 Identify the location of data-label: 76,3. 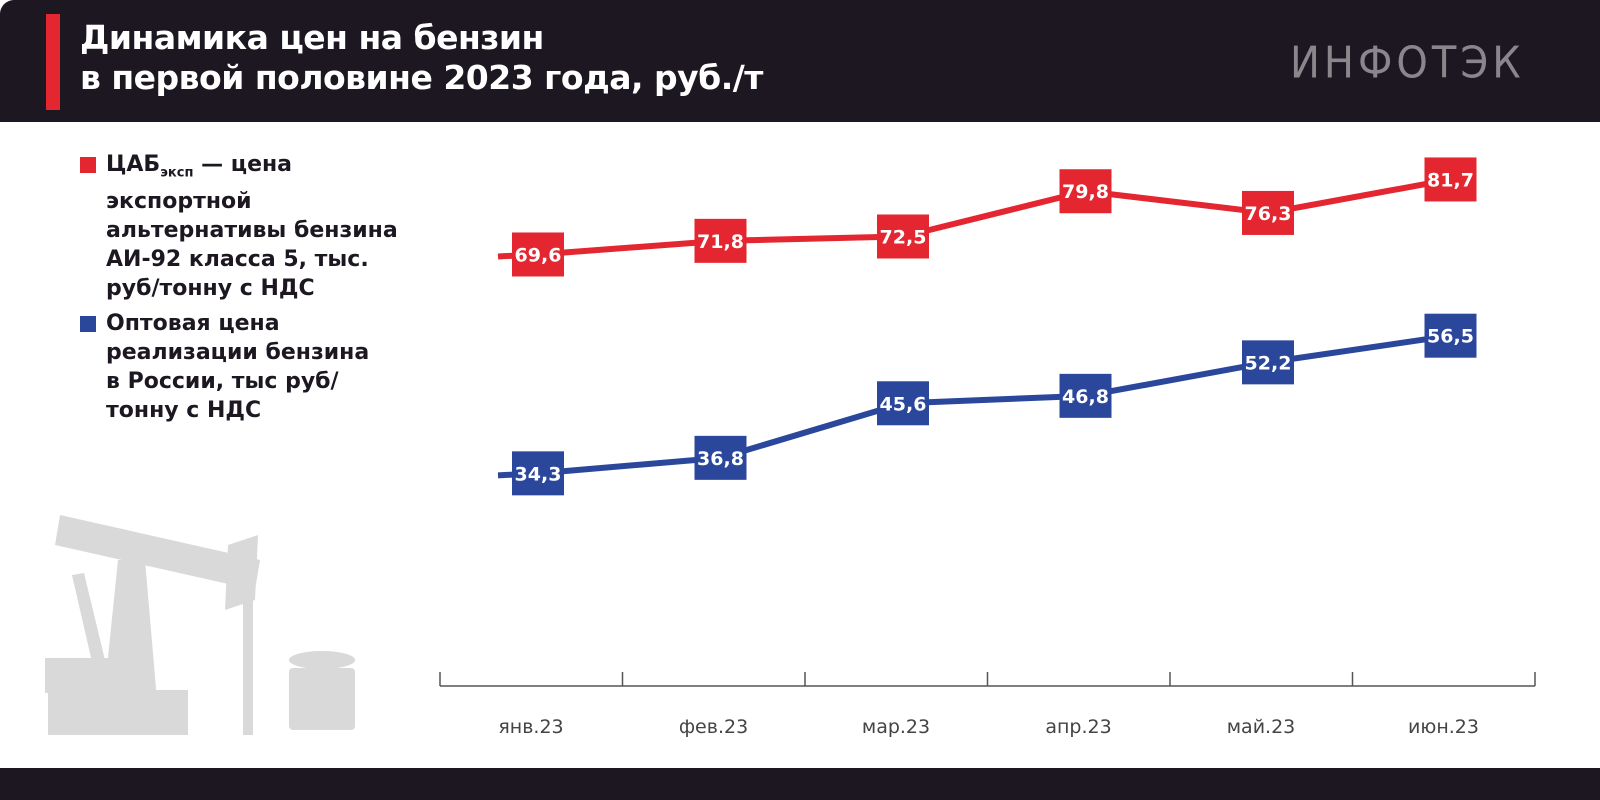
(1268, 214).